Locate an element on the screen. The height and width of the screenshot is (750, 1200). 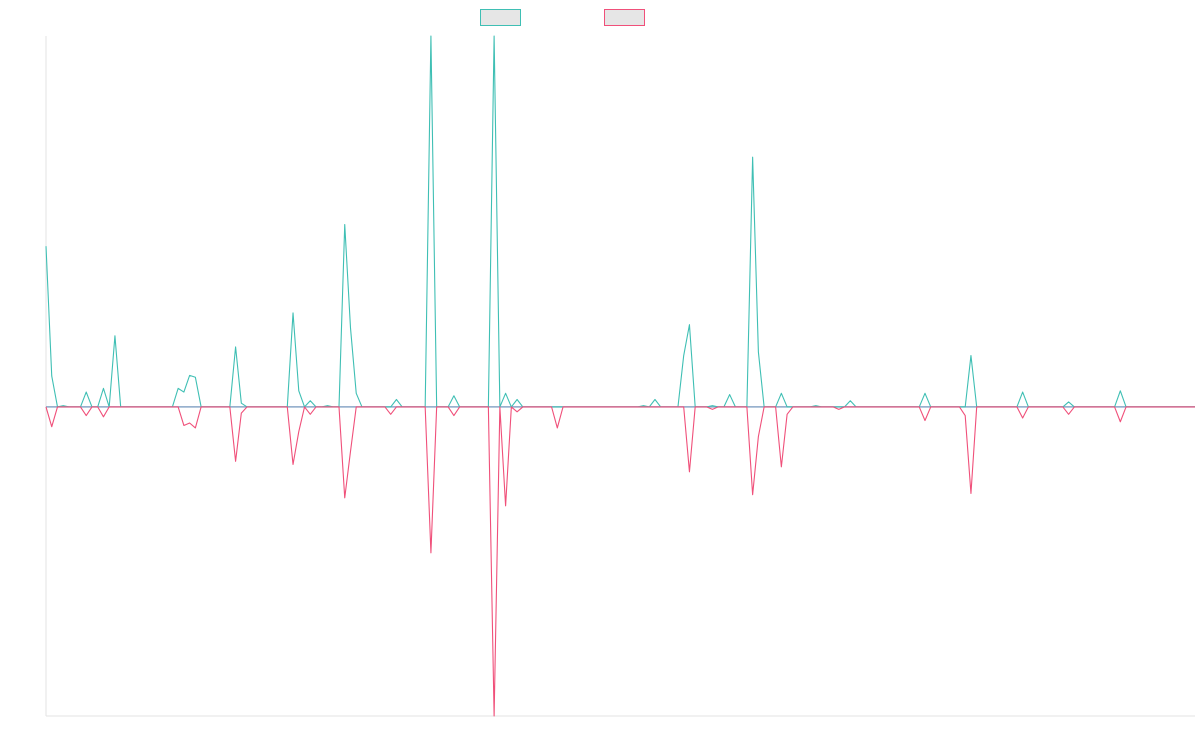
legend-swatch-series-a is located at coordinates (500, 17).